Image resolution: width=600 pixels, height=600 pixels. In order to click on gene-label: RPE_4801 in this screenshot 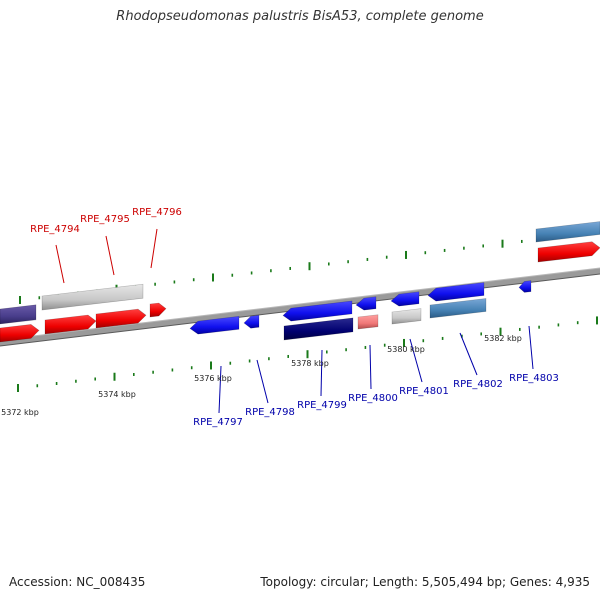, I will do `click(424, 391)`.